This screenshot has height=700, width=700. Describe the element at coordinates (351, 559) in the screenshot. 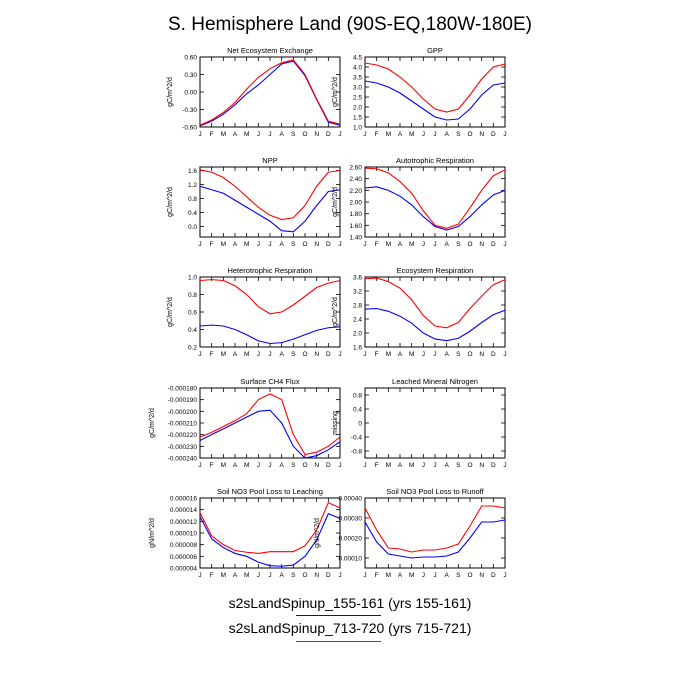

I see `soil-no3-pool-loss-to-runoff-ytick-label: 0.00010` at that location.